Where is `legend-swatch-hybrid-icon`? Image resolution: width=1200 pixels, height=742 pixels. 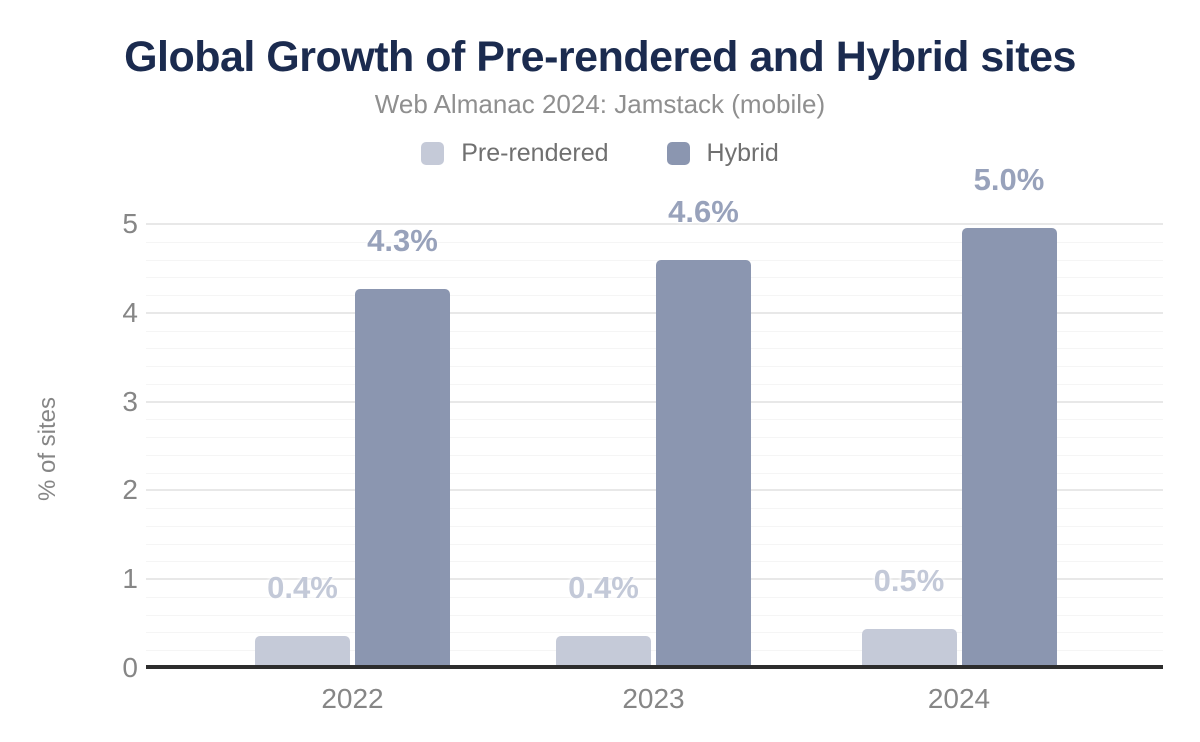 legend-swatch-hybrid-icon is located at coordinates (678, 153).